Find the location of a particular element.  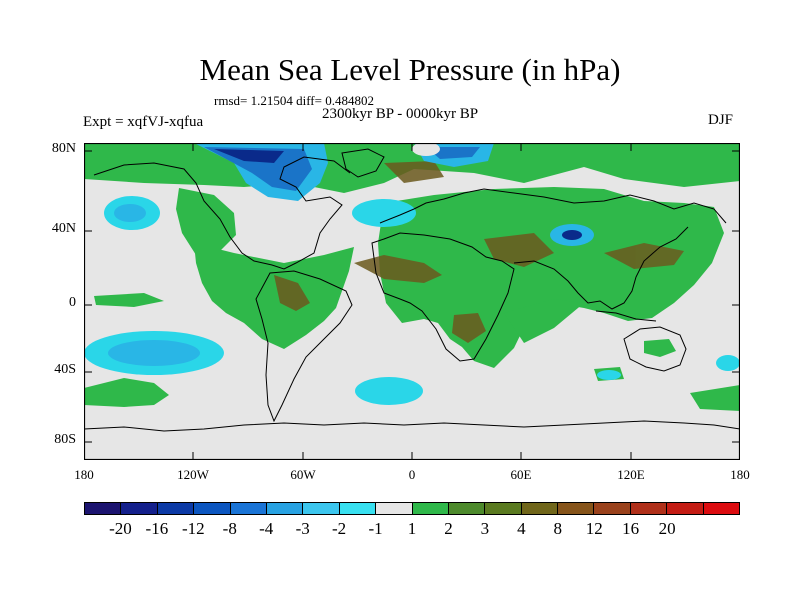

colorbar-label: 16 is located at coordinates (631, 528).